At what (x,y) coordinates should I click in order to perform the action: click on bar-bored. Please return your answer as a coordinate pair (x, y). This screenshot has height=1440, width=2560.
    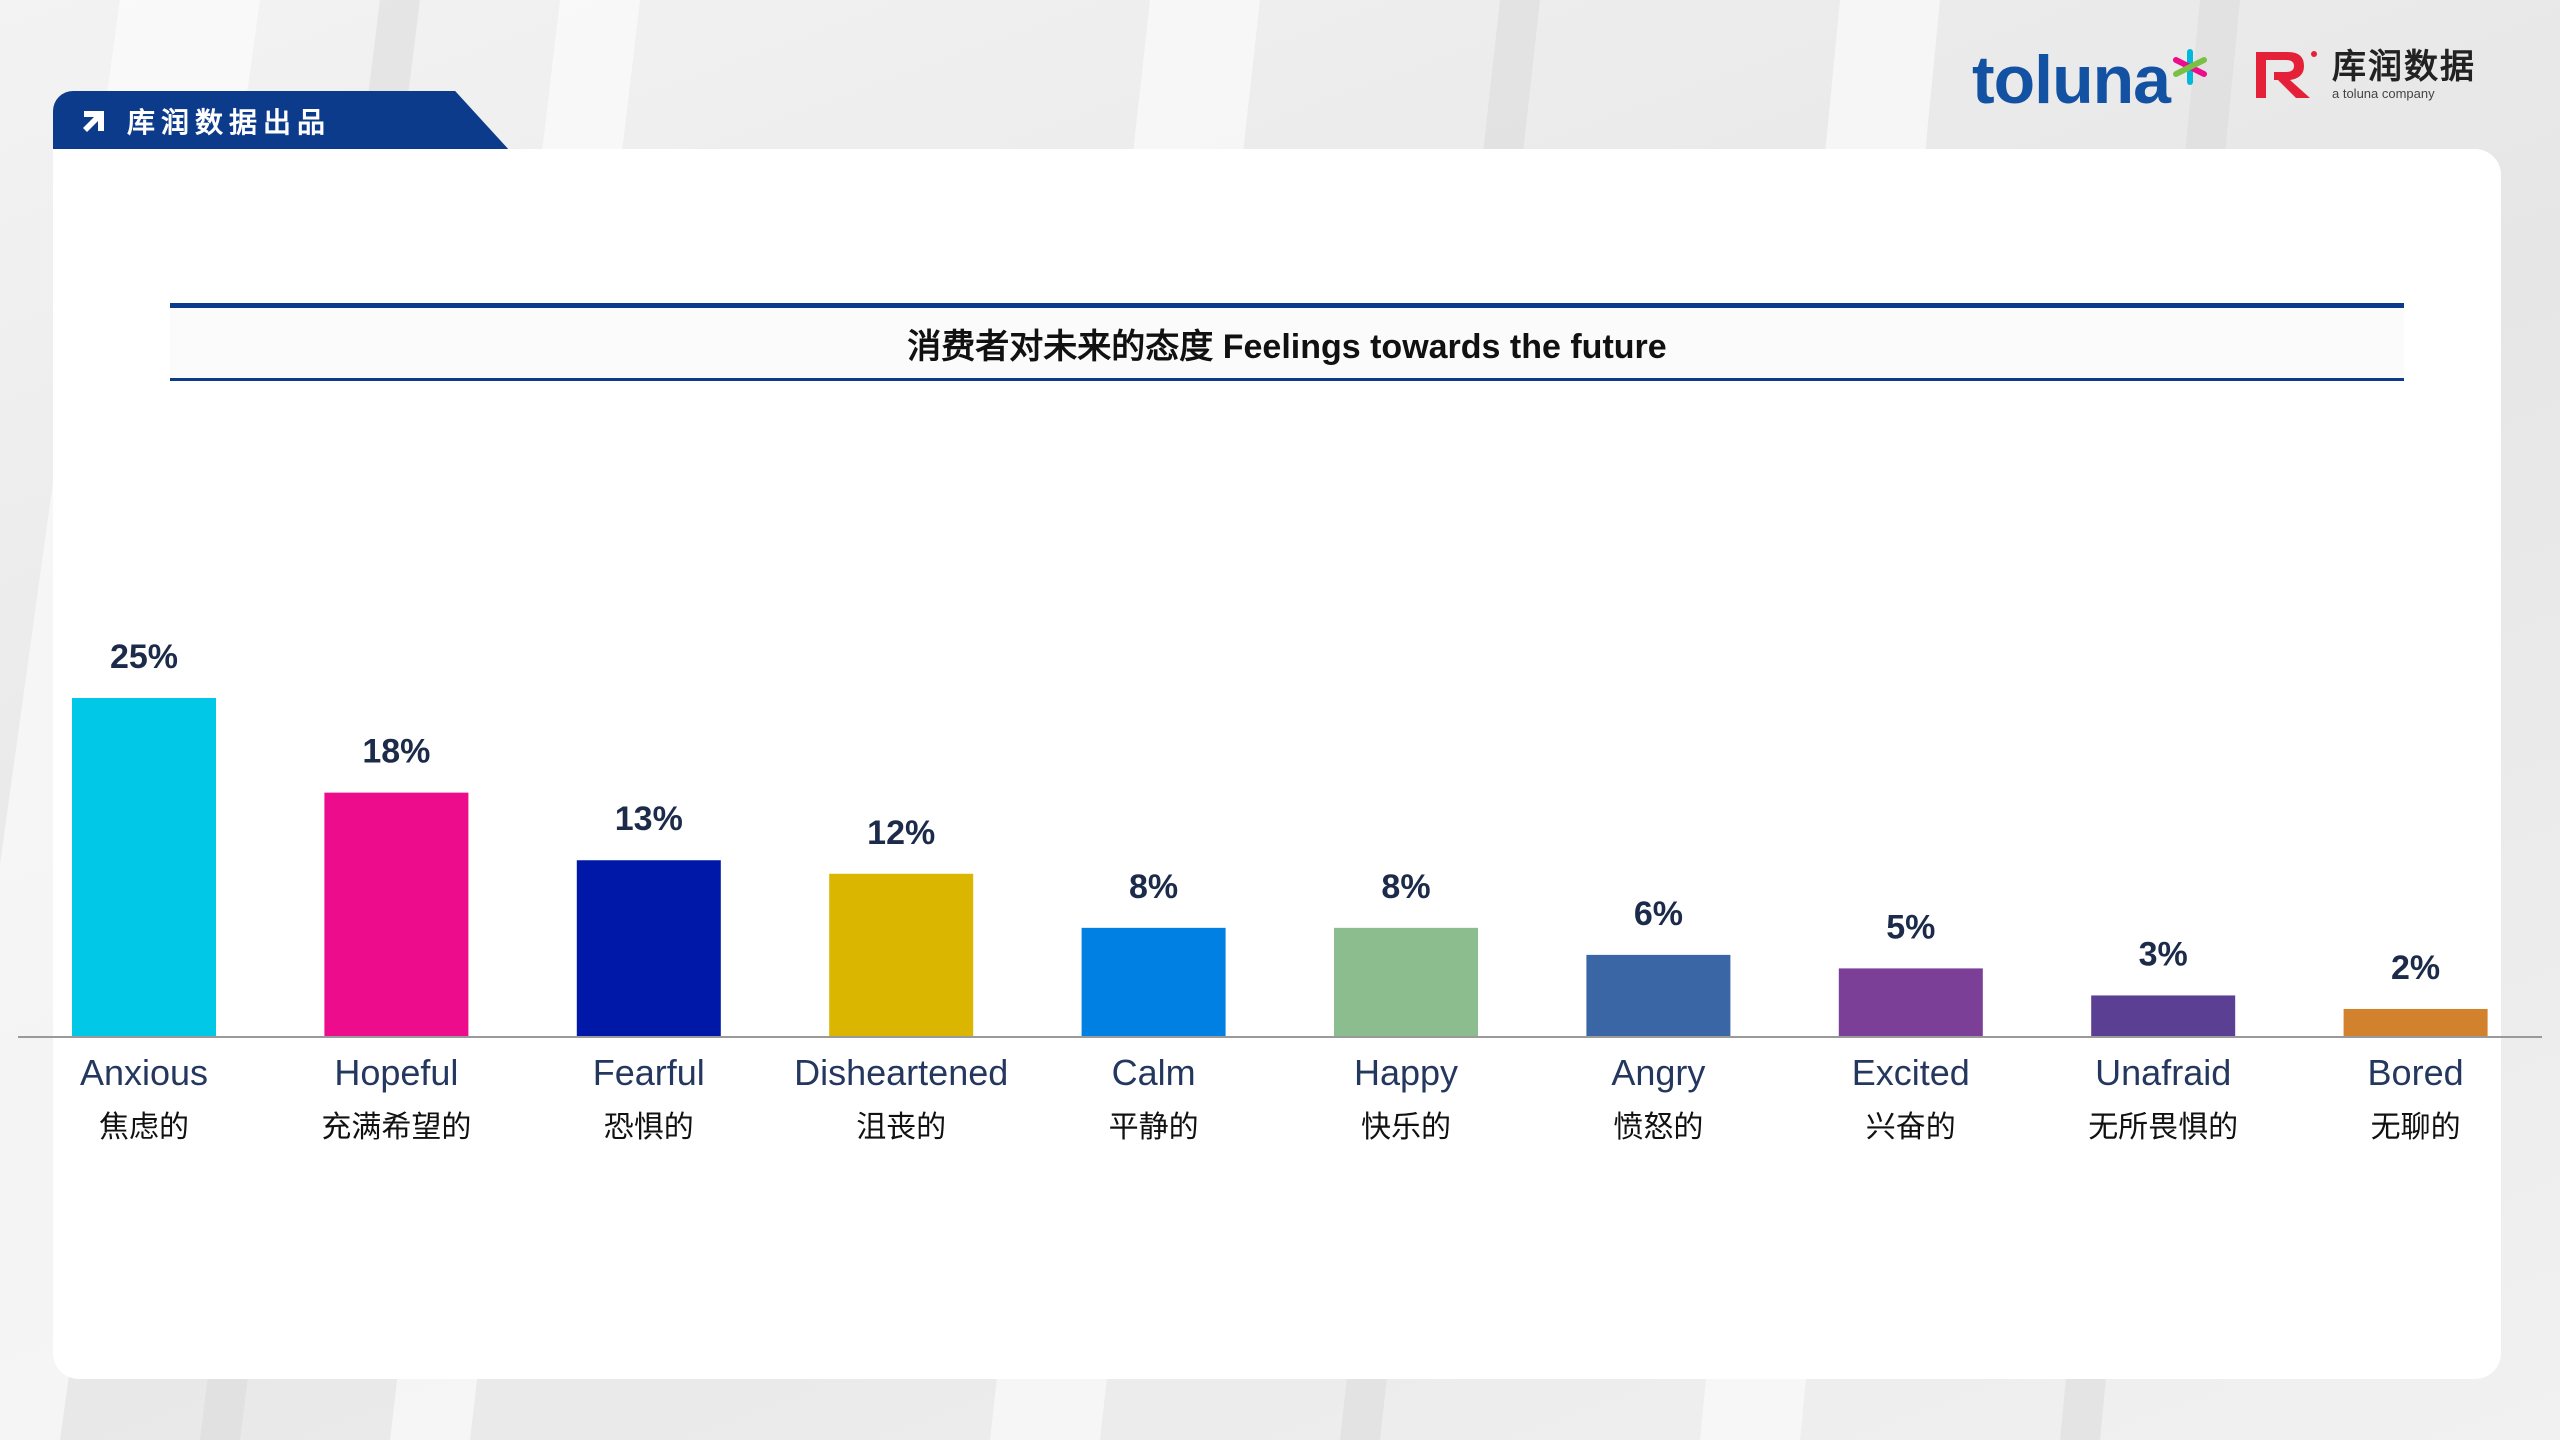
    Looking at the image, I should click on (2415, 1022).